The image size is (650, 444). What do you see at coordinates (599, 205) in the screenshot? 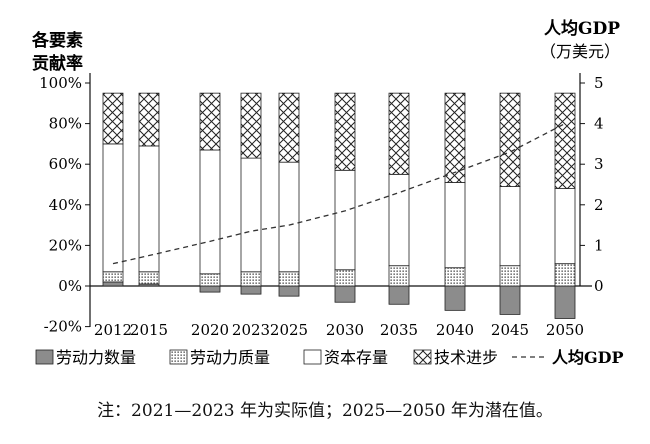
I see `right-tick-label: 2` at bounding box center [599, 205].